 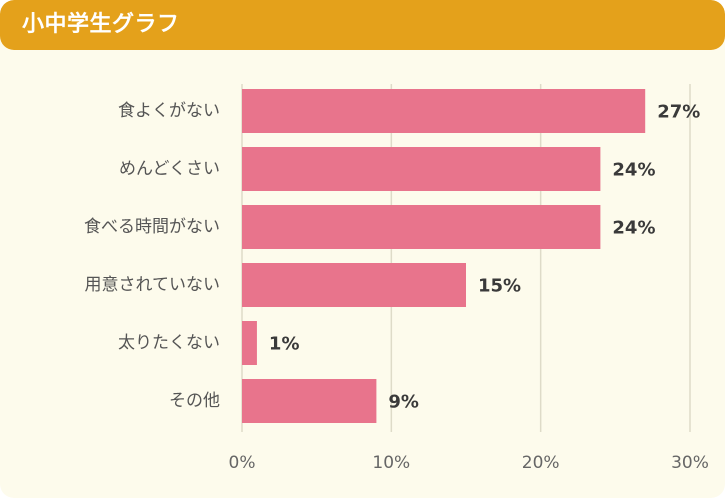 I want to click on value-label-4: 1%, so click(x=284, y=344).